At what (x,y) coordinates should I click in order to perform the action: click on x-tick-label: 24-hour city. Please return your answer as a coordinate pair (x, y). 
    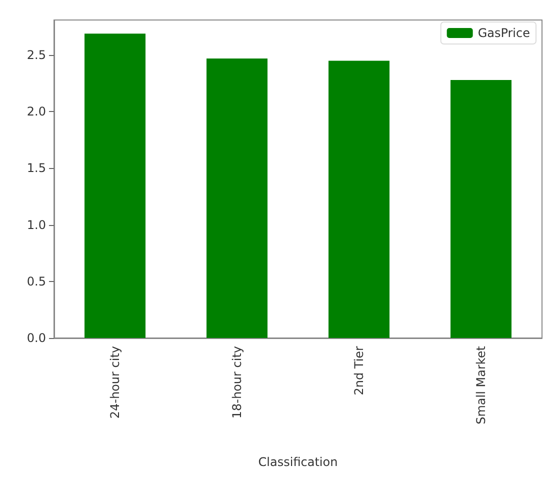
    Looking at the image, I should click on (115, 382).